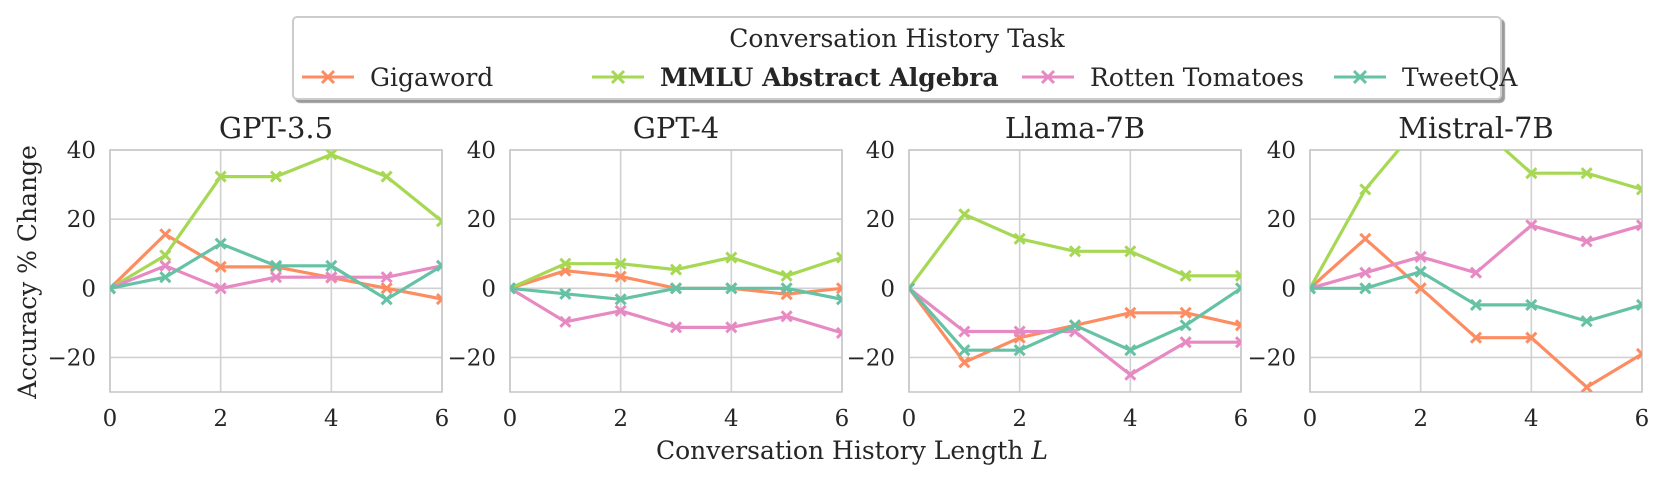  What do you see at coordinates (27, 272) in the screenshot?
I see `y-axis-label: Accuracy % Change` at bounding box center [27, 272].